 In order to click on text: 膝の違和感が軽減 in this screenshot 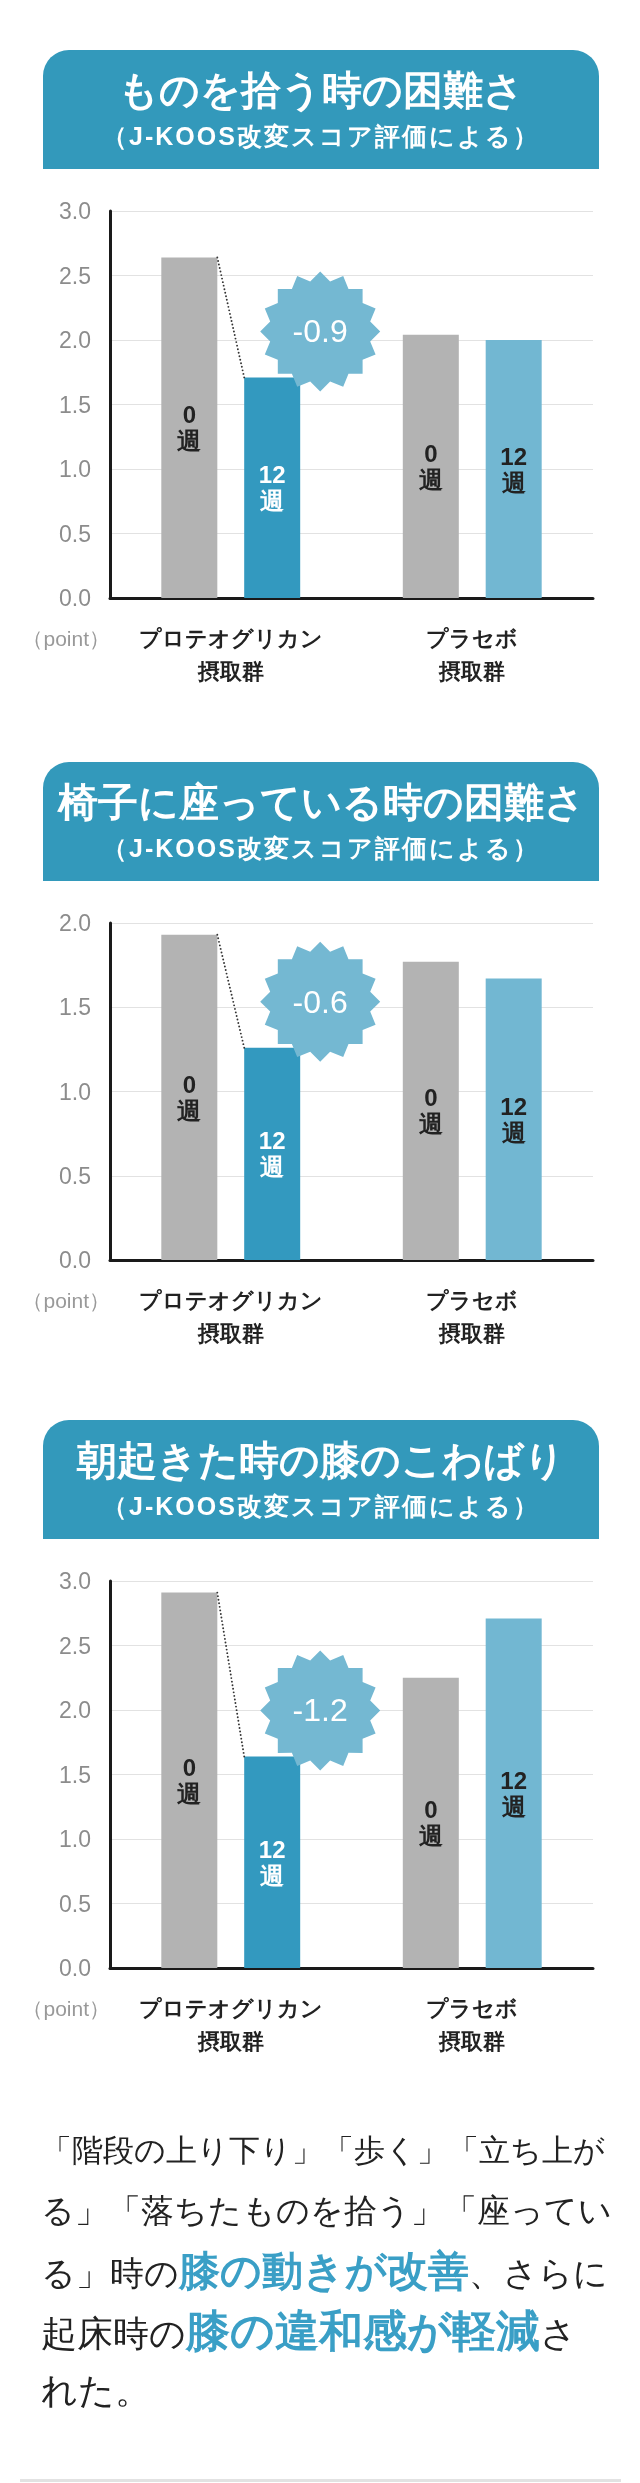, I will do `click(363, 2331)`.